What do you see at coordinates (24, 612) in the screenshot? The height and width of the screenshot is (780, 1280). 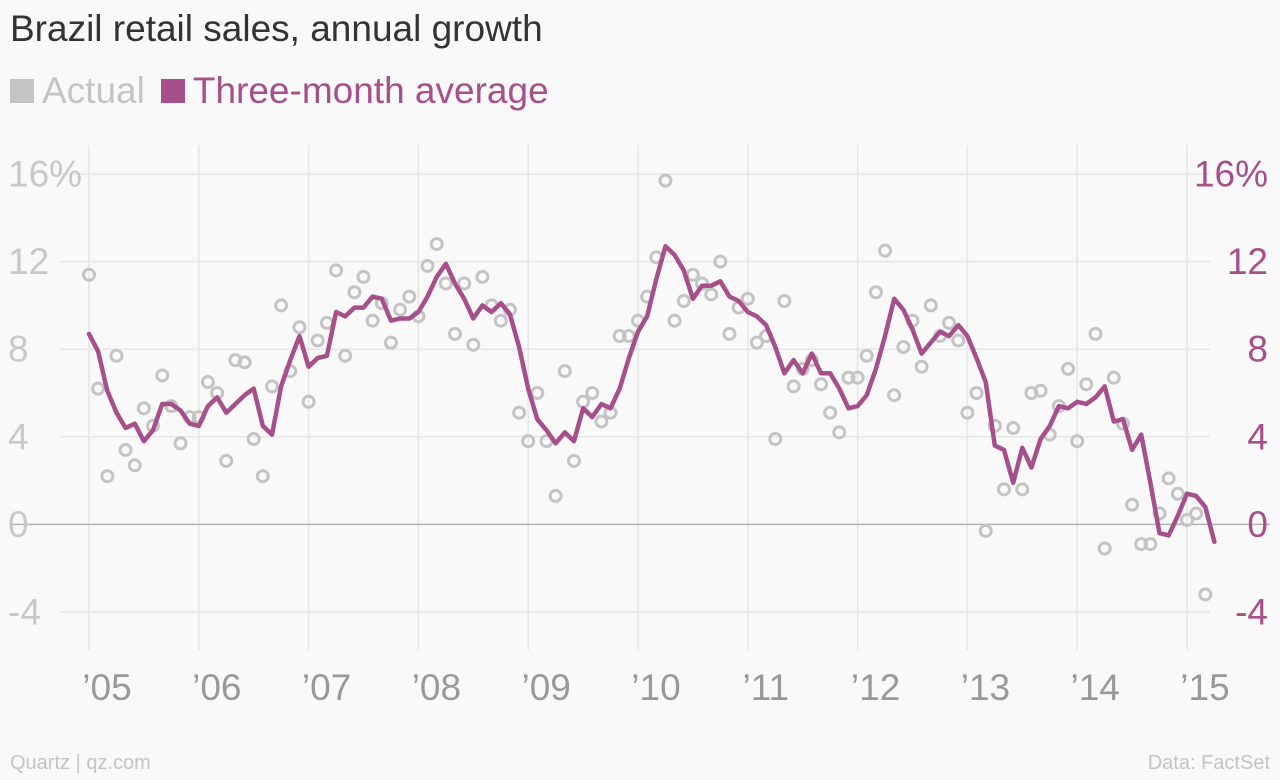 I see `y-tick-label-left: -4` at bounding box center [24, 612].